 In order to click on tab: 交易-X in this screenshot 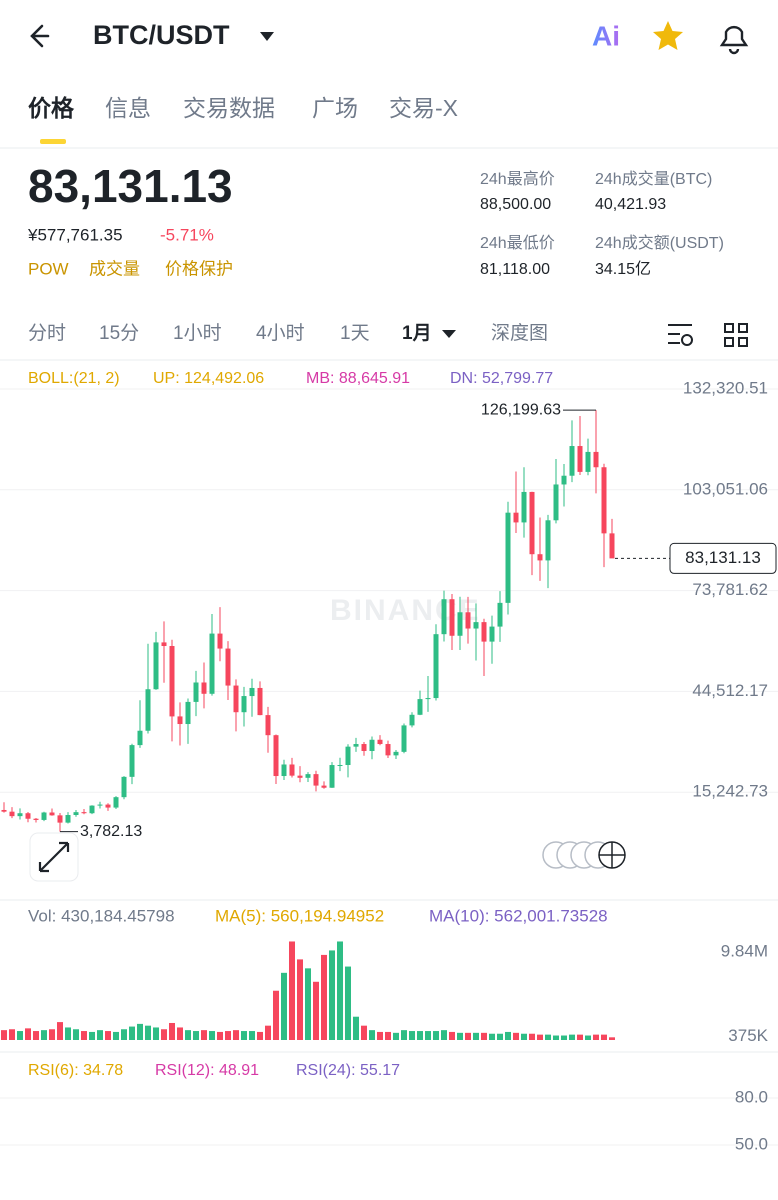, I will do `click(423, 108)`.